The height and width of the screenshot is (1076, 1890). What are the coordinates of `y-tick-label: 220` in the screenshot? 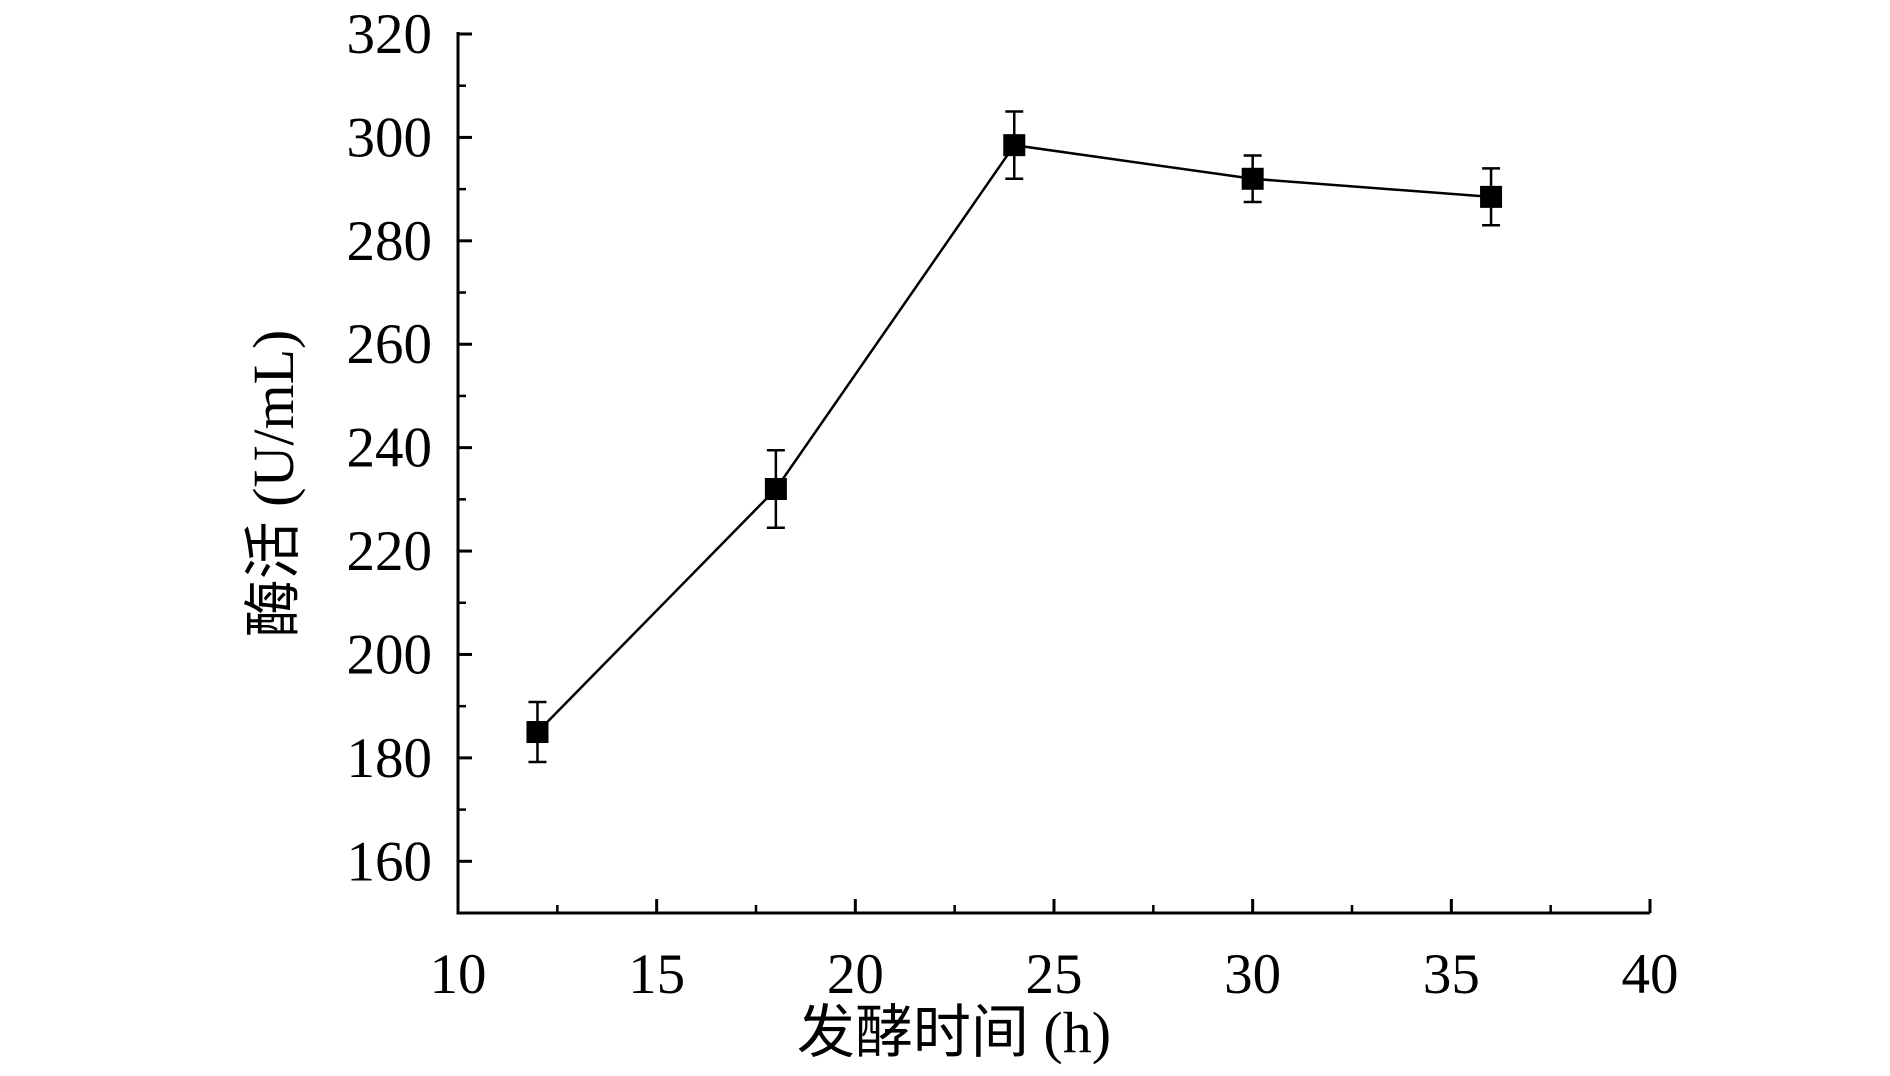 It's located at (390, 551).